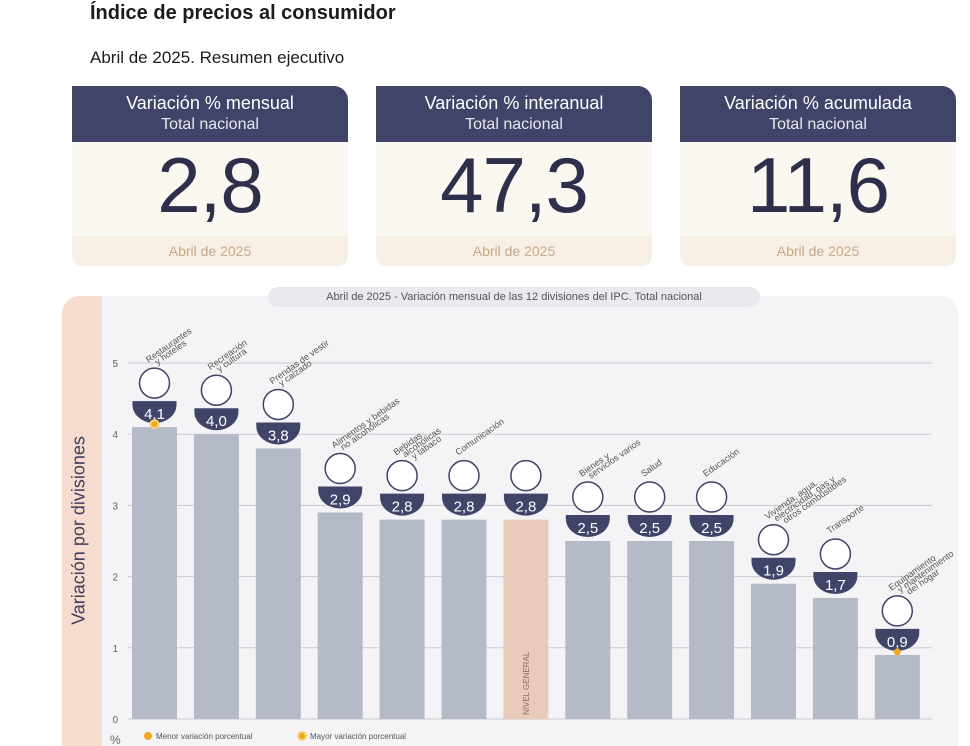 The width and height of the screenshot is (970, 746). I want to click on scissors-comb-icon, so click(588, 497).